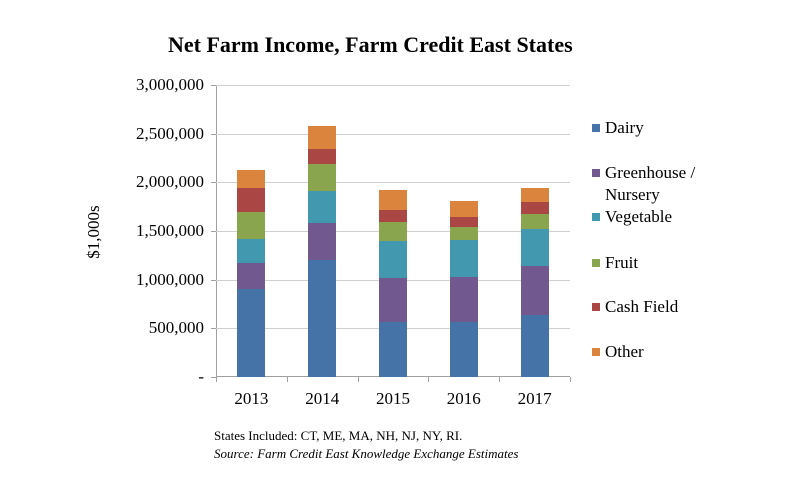 This screenshot has height=500, width=800. Describe the element at coordinates (176, 328) in the screenshot. I see `y-tick-label: 500,000` at that location.